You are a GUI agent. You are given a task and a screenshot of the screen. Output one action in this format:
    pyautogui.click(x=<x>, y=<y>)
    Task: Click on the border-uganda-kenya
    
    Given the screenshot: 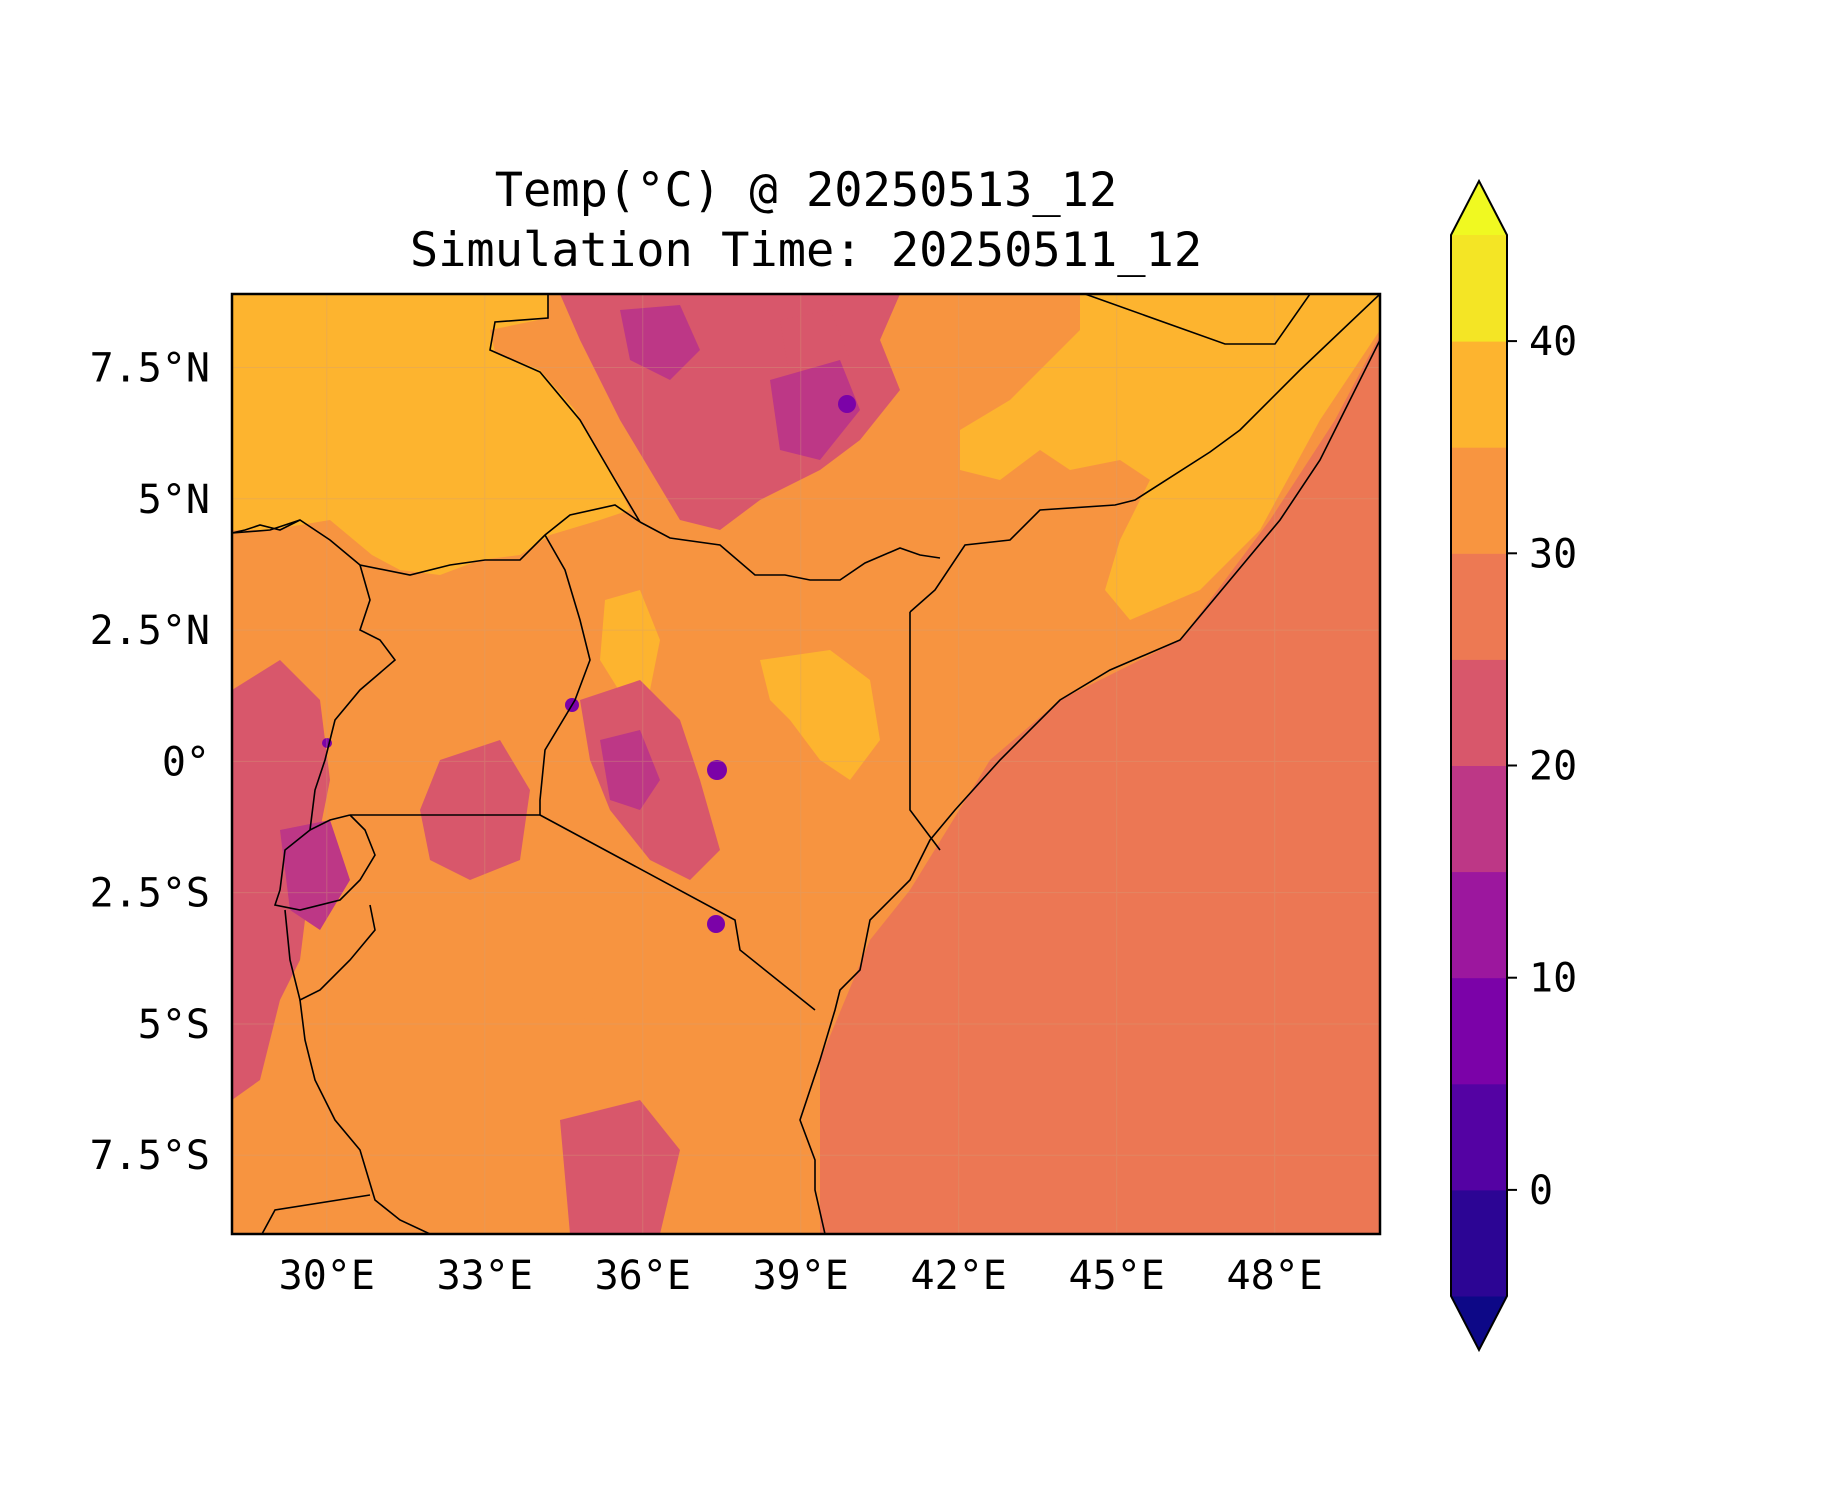 What is the action you would take?
    pyautogui.click(x=565, y=674)
    